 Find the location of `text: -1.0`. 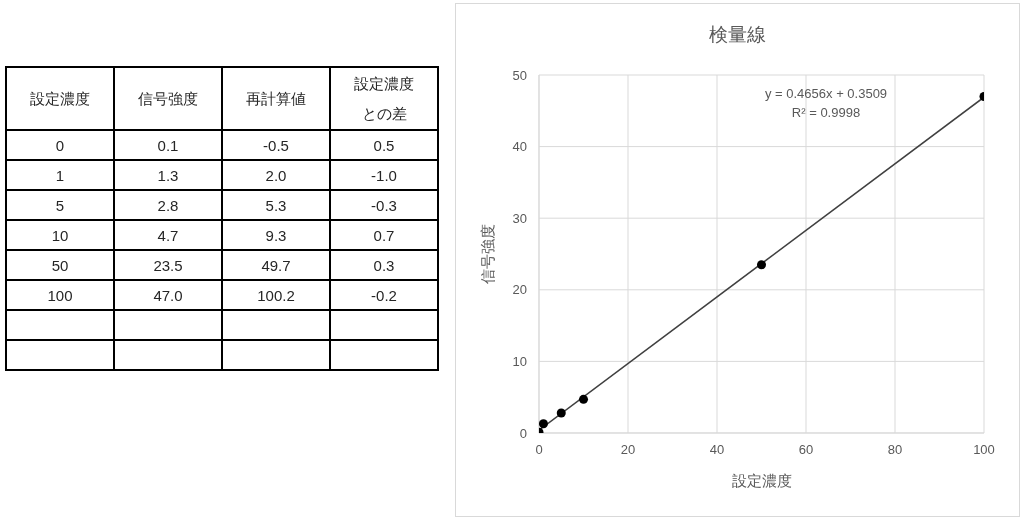

text: -1.0 is located at coordinates (384, 175).